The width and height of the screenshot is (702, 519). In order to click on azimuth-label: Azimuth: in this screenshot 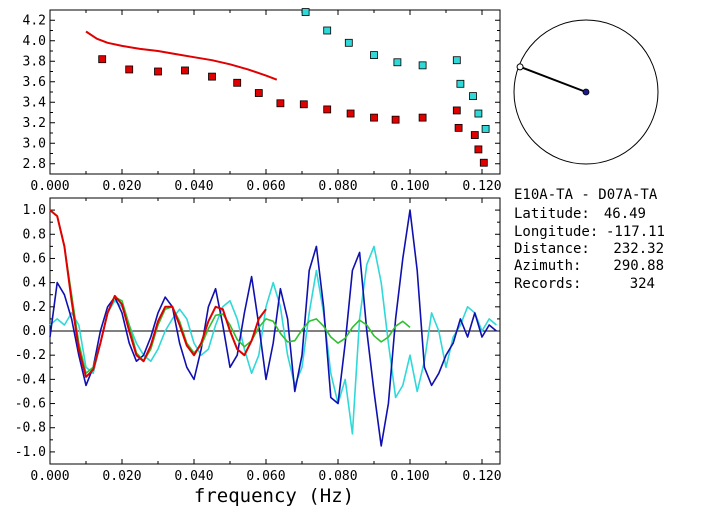, I will do `click(547, 266)`.